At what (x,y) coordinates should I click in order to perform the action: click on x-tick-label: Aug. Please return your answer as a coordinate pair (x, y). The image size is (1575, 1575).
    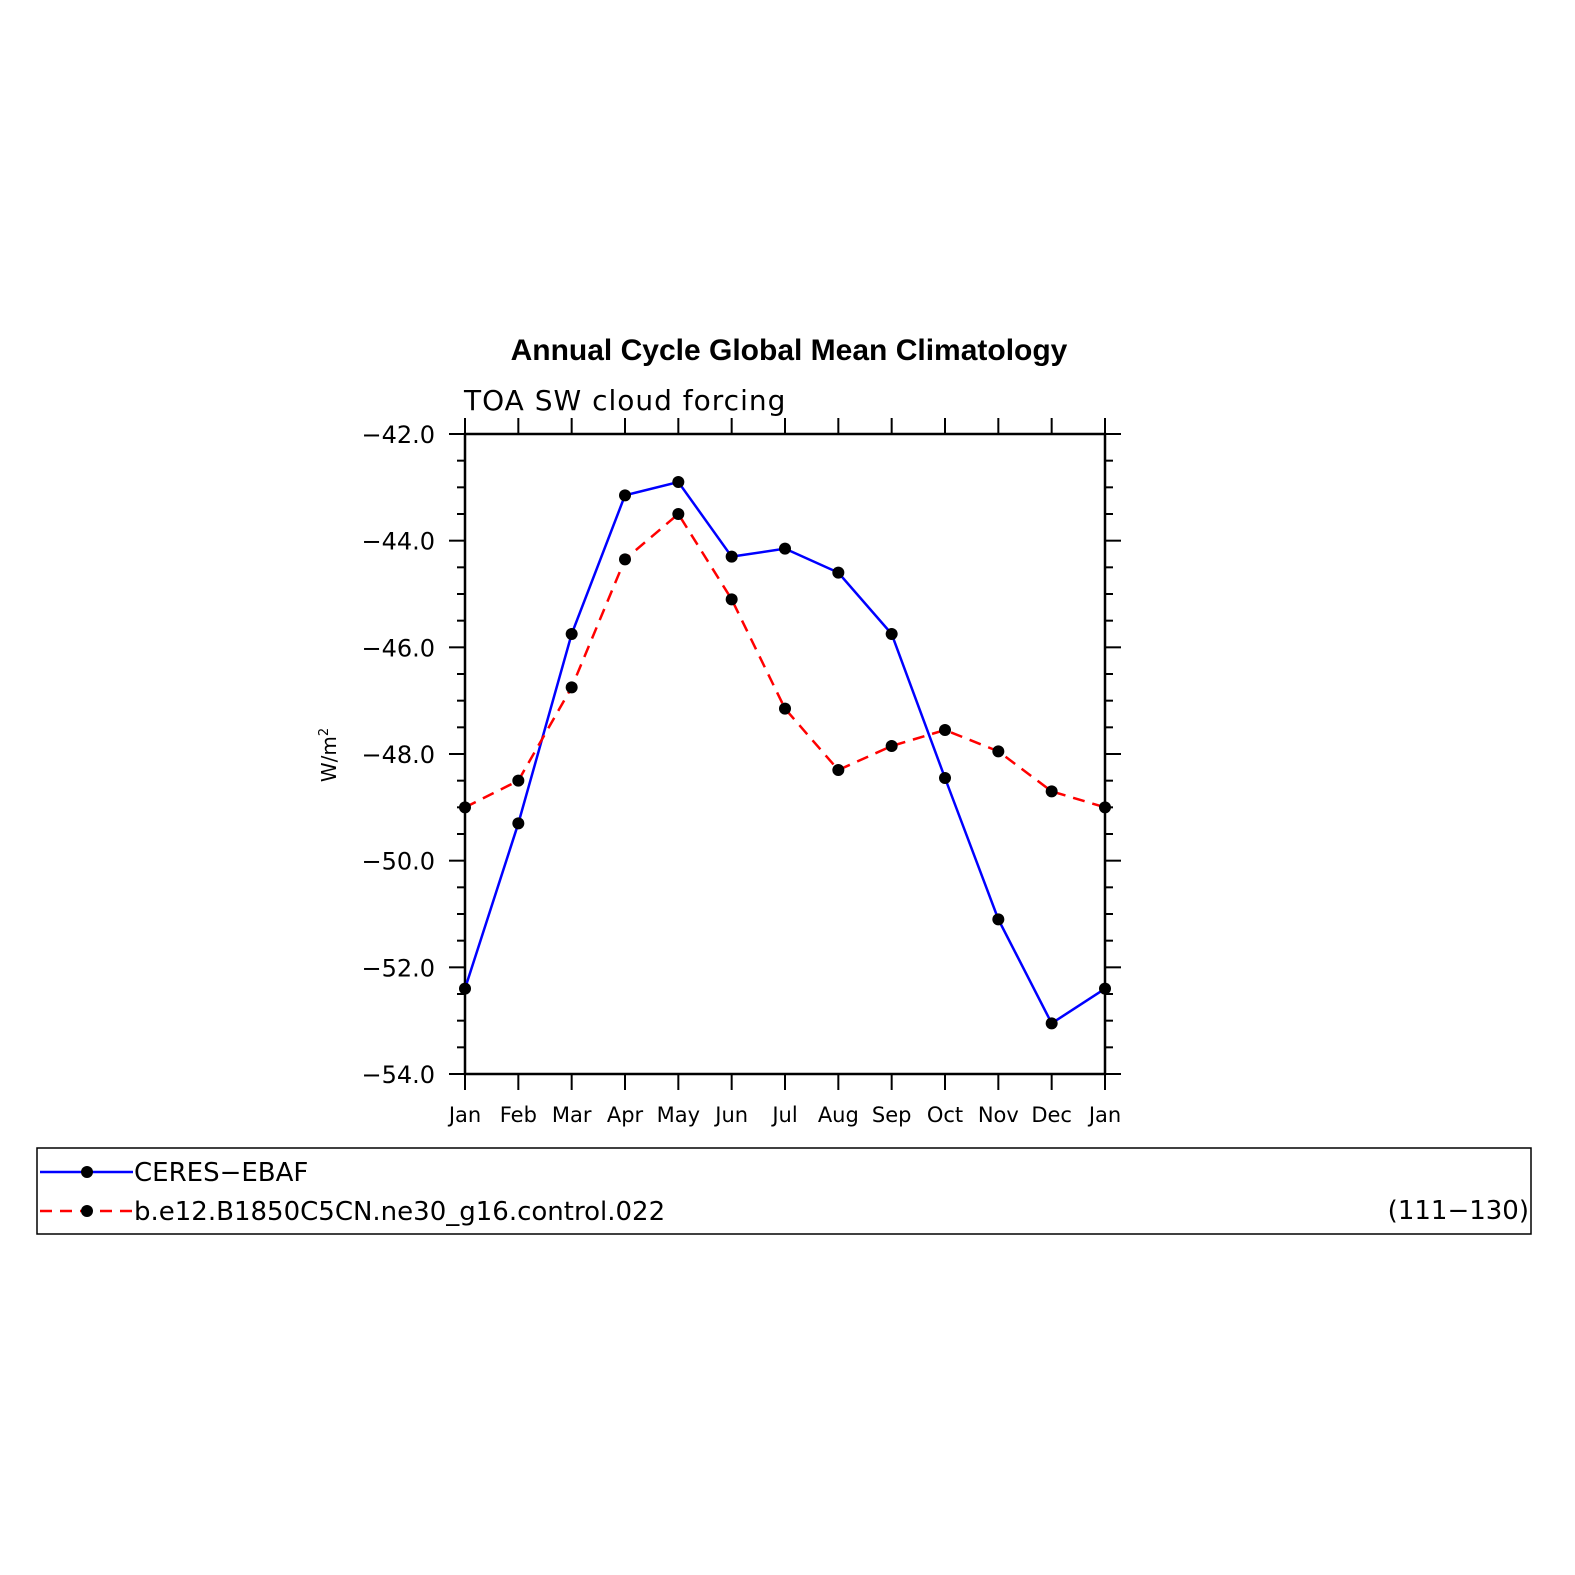
    Looking at the image, I should click on (838, 1115).